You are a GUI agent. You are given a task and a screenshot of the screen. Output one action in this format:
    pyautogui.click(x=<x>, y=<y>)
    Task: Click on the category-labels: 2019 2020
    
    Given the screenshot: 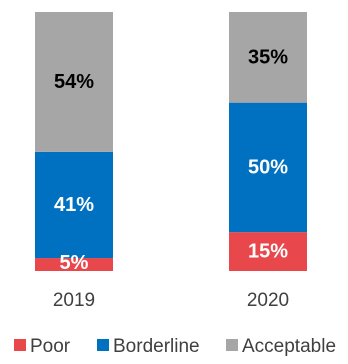 What is the action you would take?
    pyautogui.click(x=171, y=300)
    